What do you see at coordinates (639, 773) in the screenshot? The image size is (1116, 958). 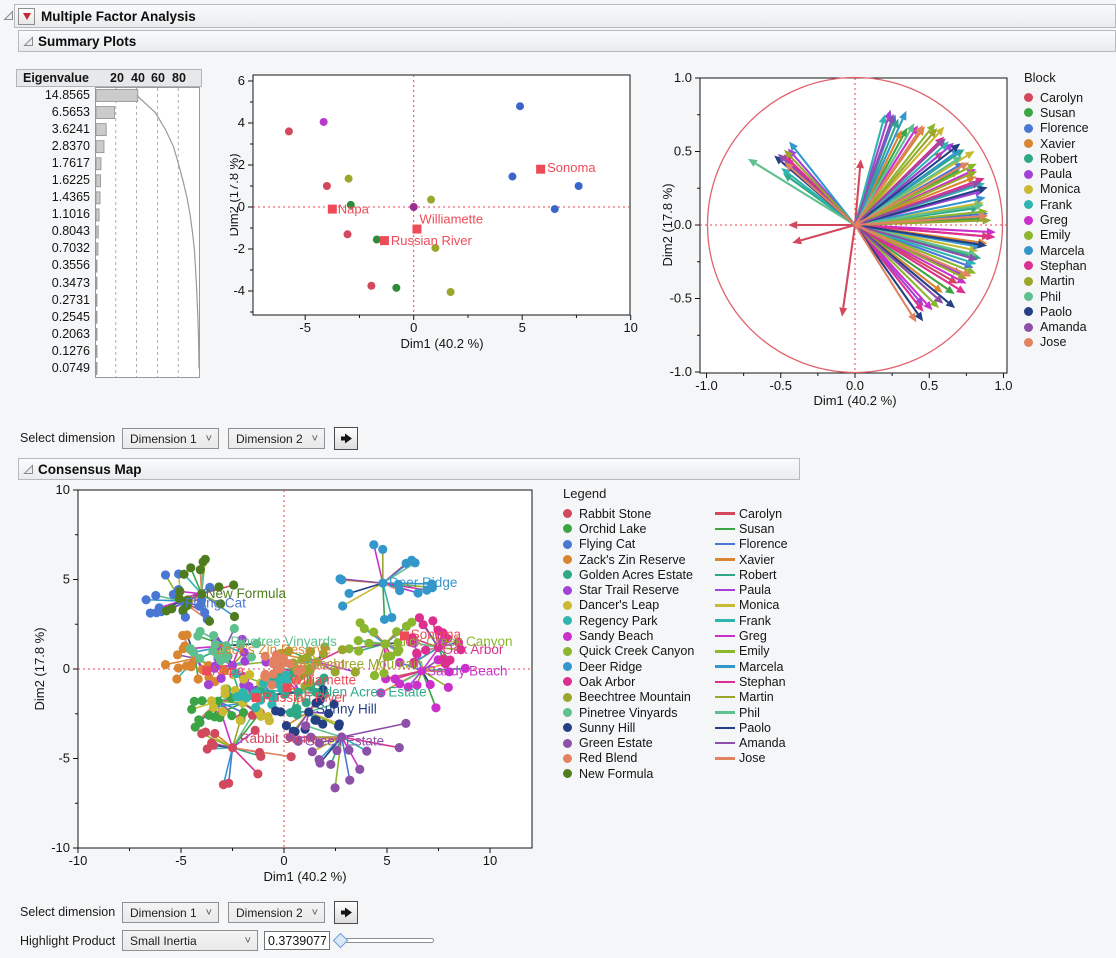 I see `legend-product-item: New Formula` at bounding box center [639, 773].